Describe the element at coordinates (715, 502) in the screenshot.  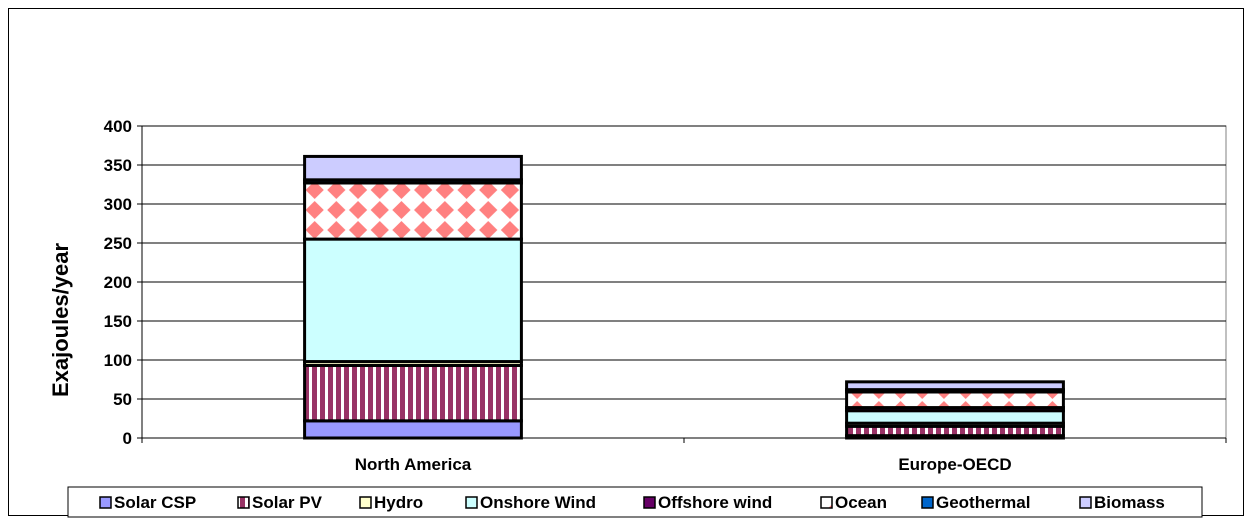
I see `legend-label: Offshore wind` at that location.